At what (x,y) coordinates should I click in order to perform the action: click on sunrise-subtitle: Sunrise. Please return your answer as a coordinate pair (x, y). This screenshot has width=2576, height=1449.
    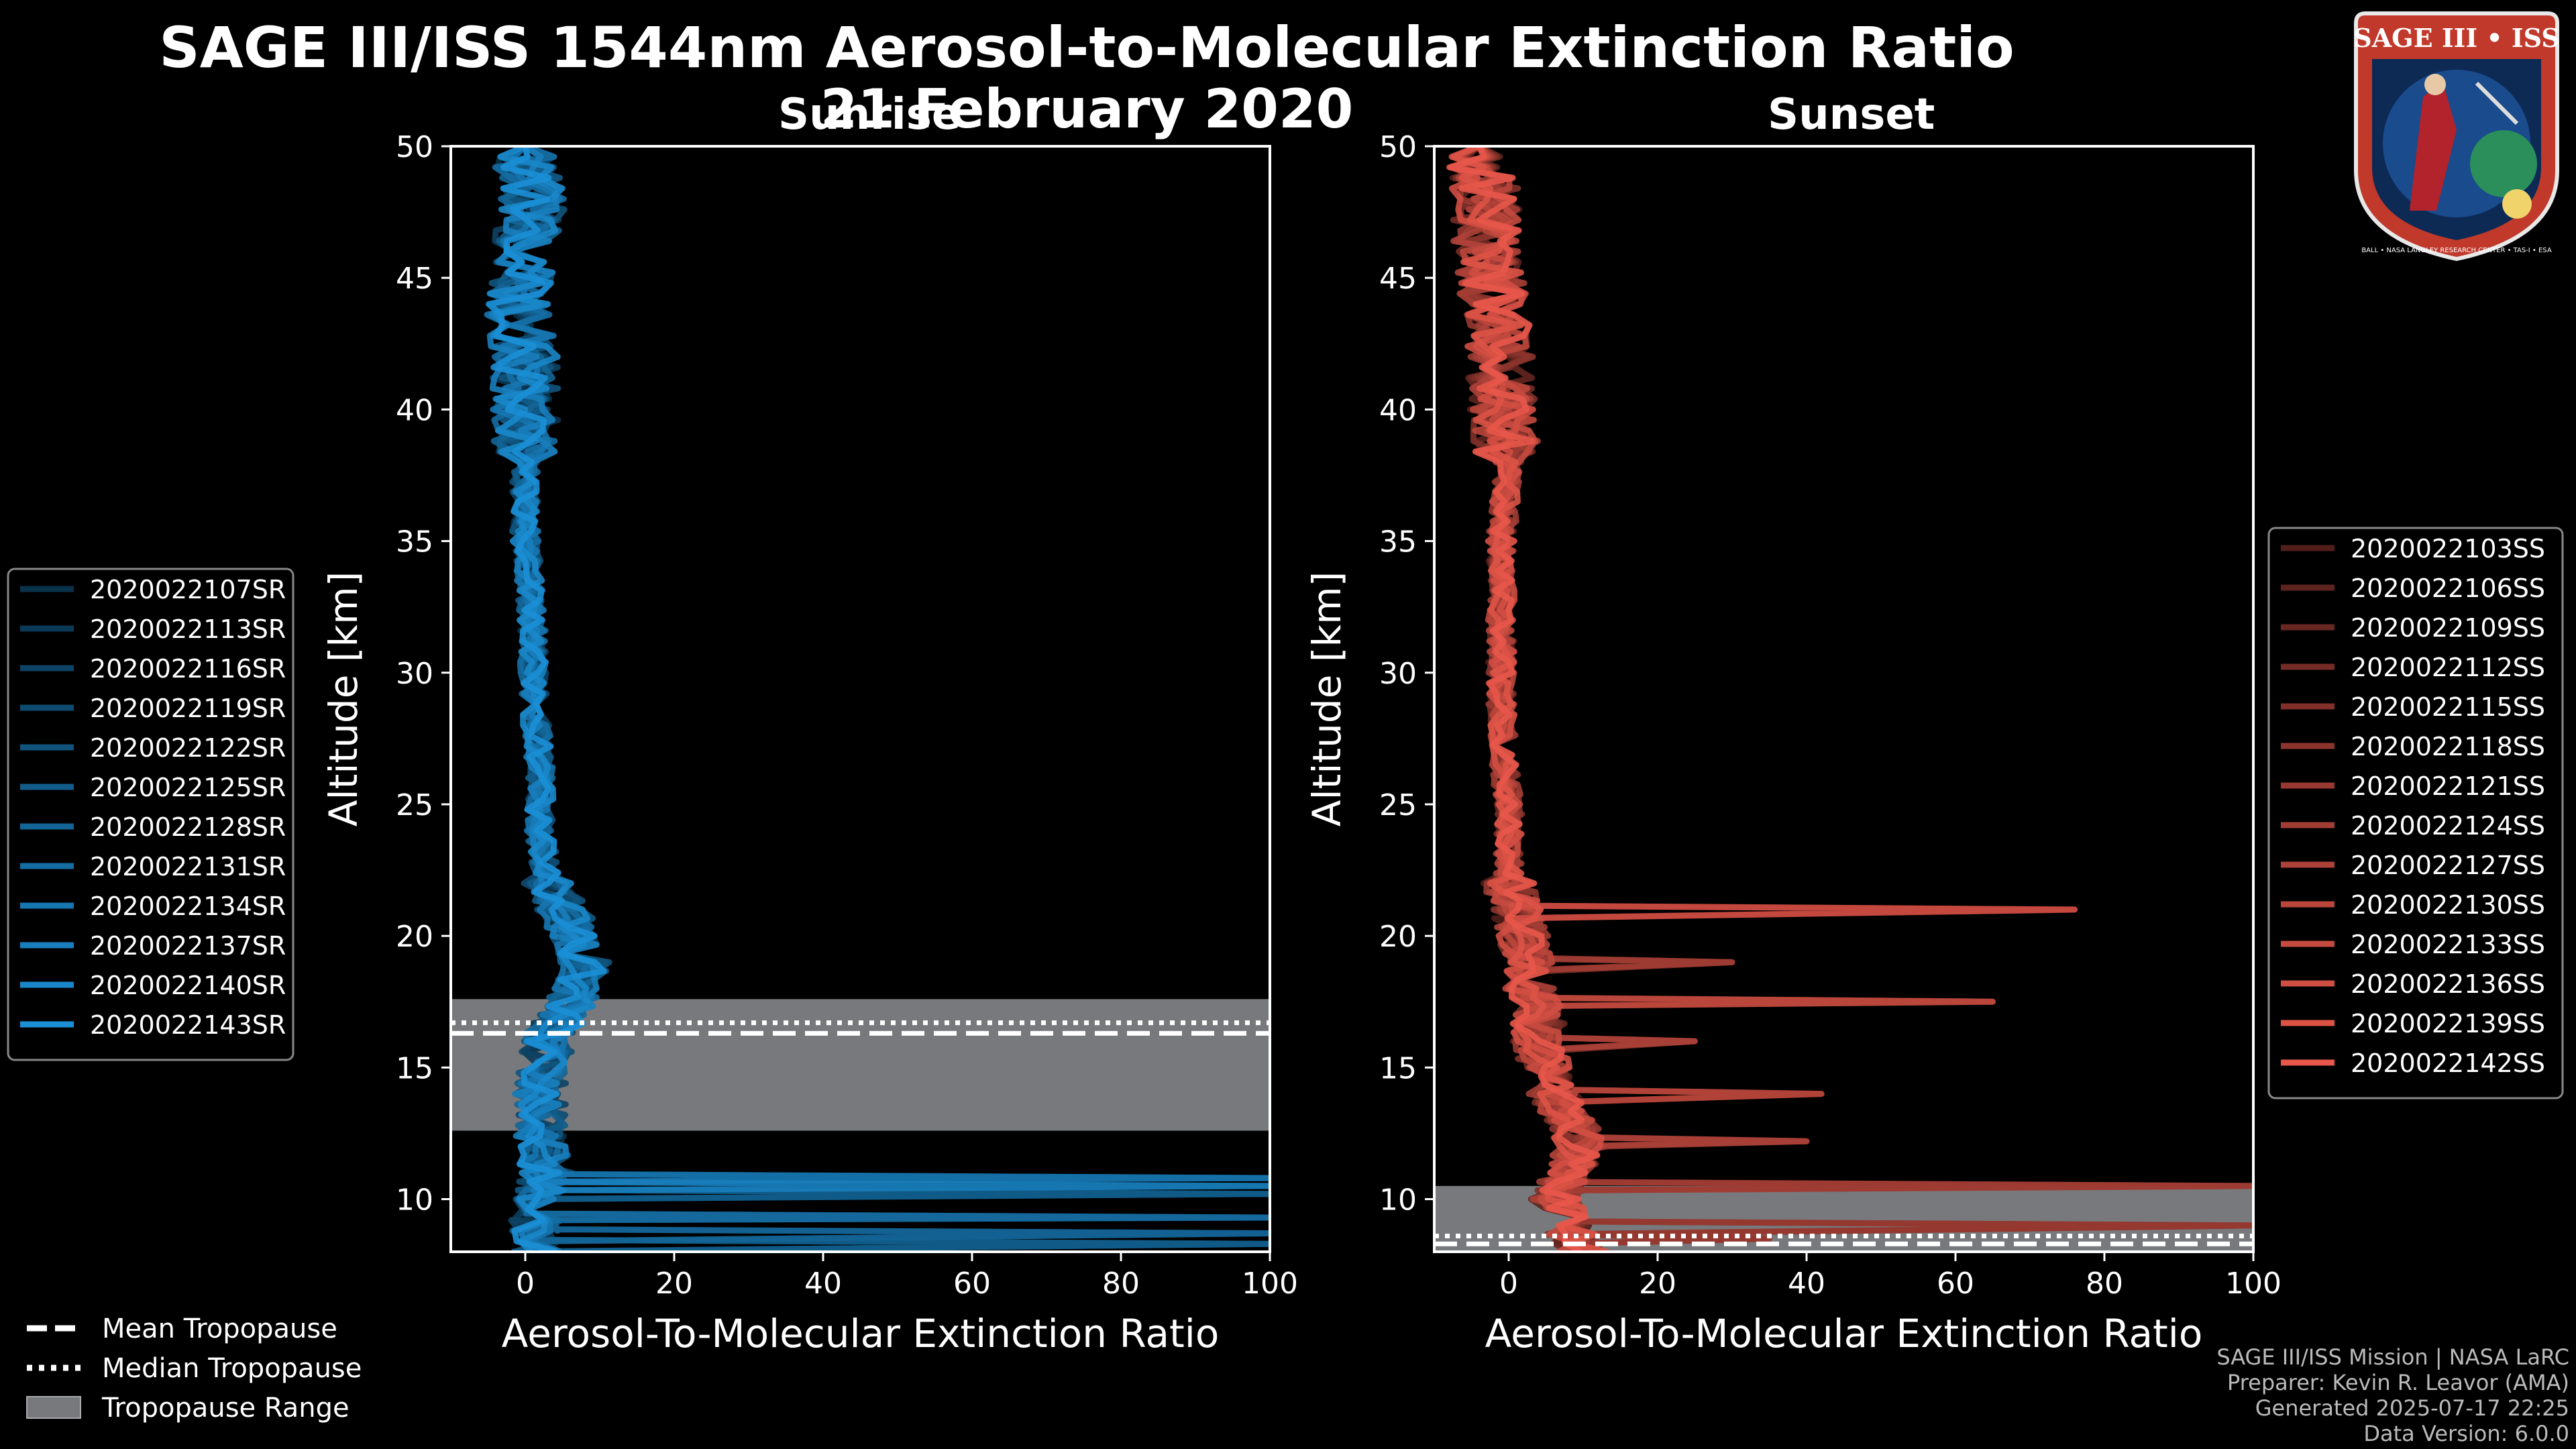
    Looking at the image, I should click on (869, 115).